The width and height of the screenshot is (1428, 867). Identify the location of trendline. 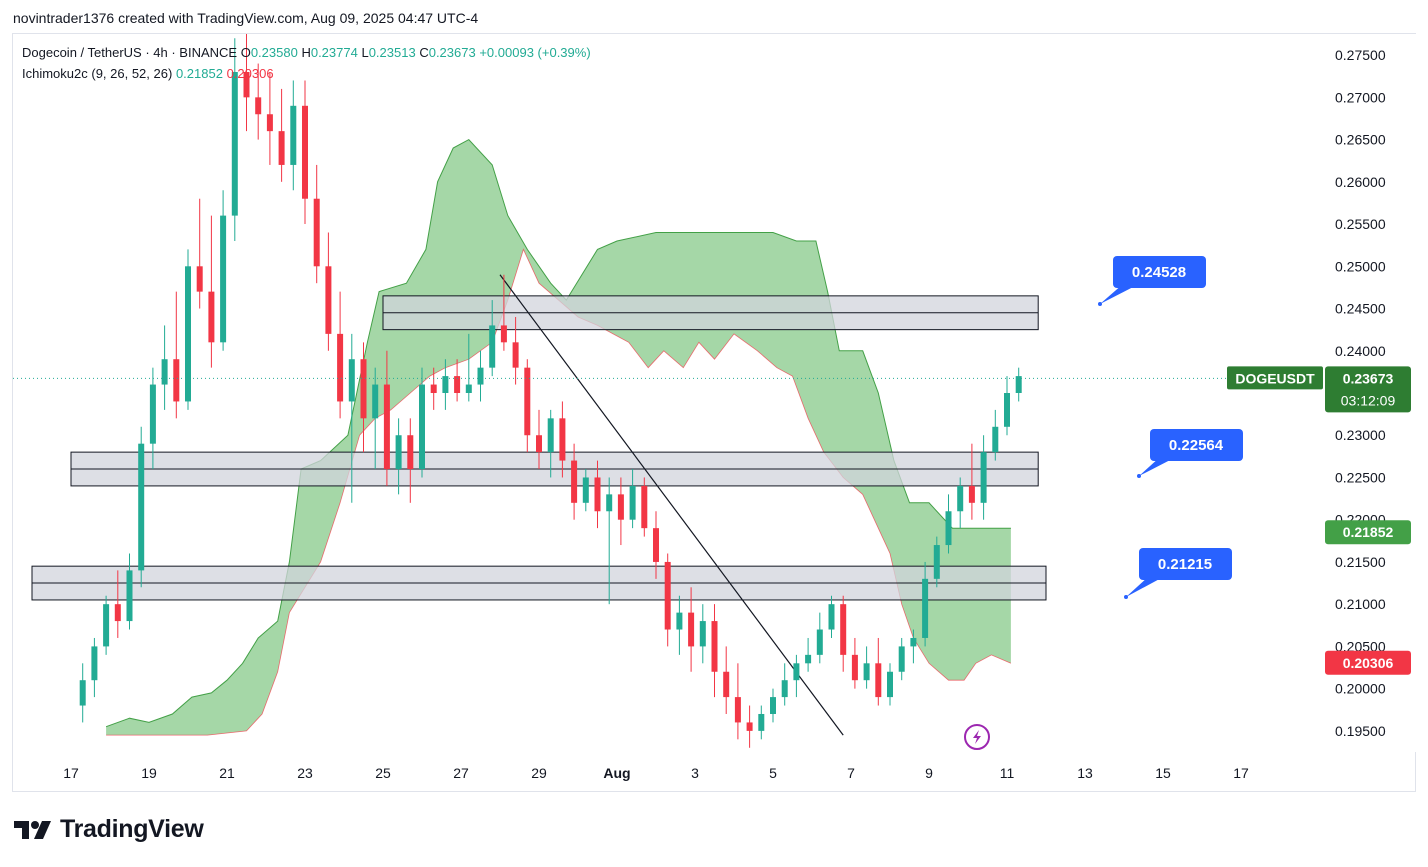
(671, 505).